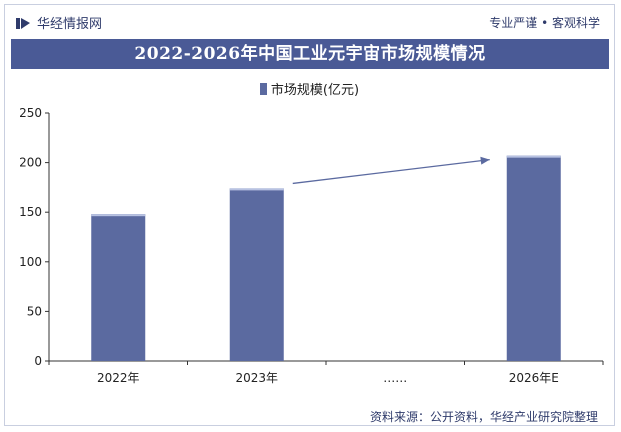 The width and height of the screenshot is (621, 432). I want to click on y-tick-label: 0, so click(38, 361).